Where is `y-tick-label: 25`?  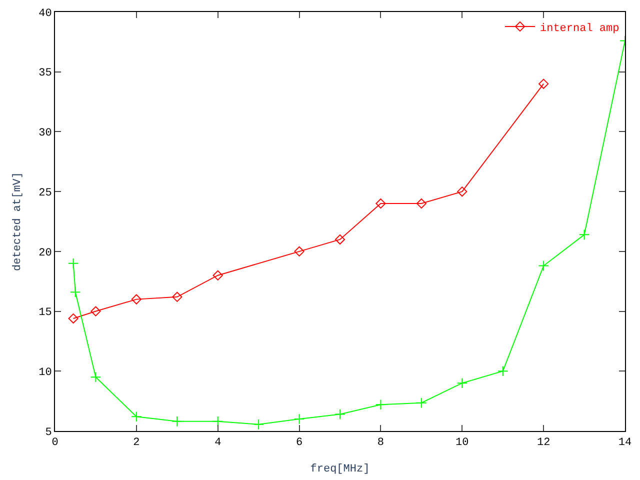 y-tick-label: 25 is located at coordinates (45, 193).